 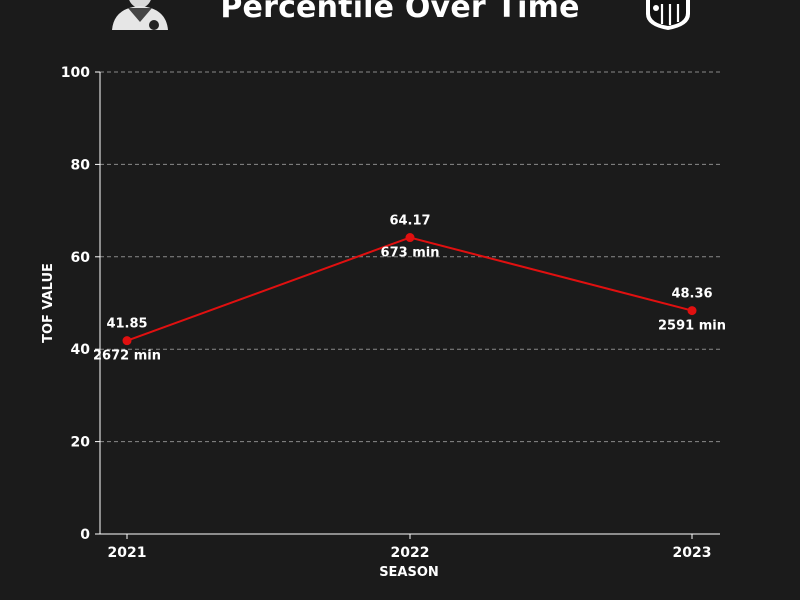 What do you see at coordinates (81, 165) in the screenshot?
I see `y-tick-label: 80` at bounding box center [81, 165].